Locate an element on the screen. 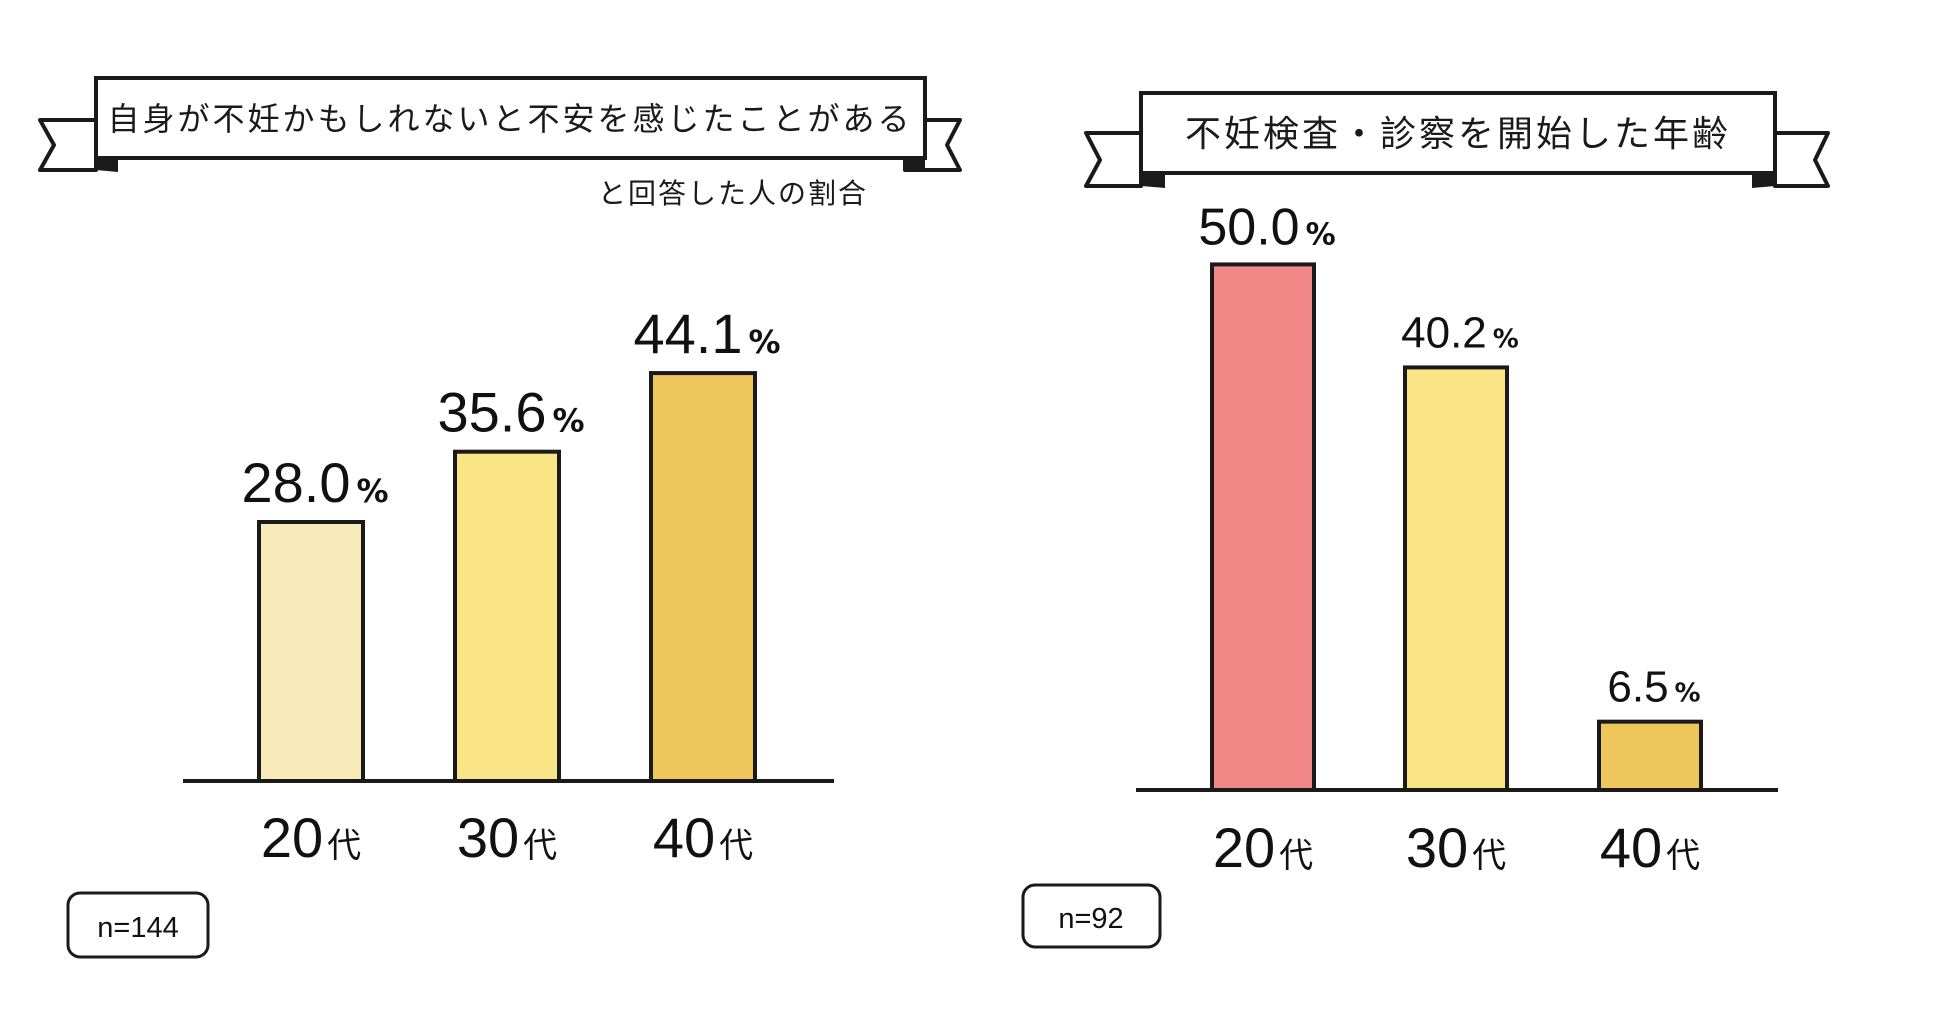  right-title-ribbon: 不妊検査・診察を開始した年齢 is located at coordinates (1457, 139).